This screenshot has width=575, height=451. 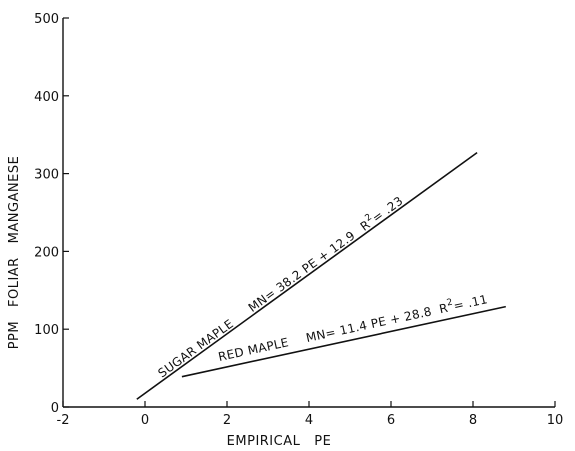 What do you see at coordinates (391, 420) in the screenshot?
I see `x-tick-label: 6` at bounding box center [391, 420].